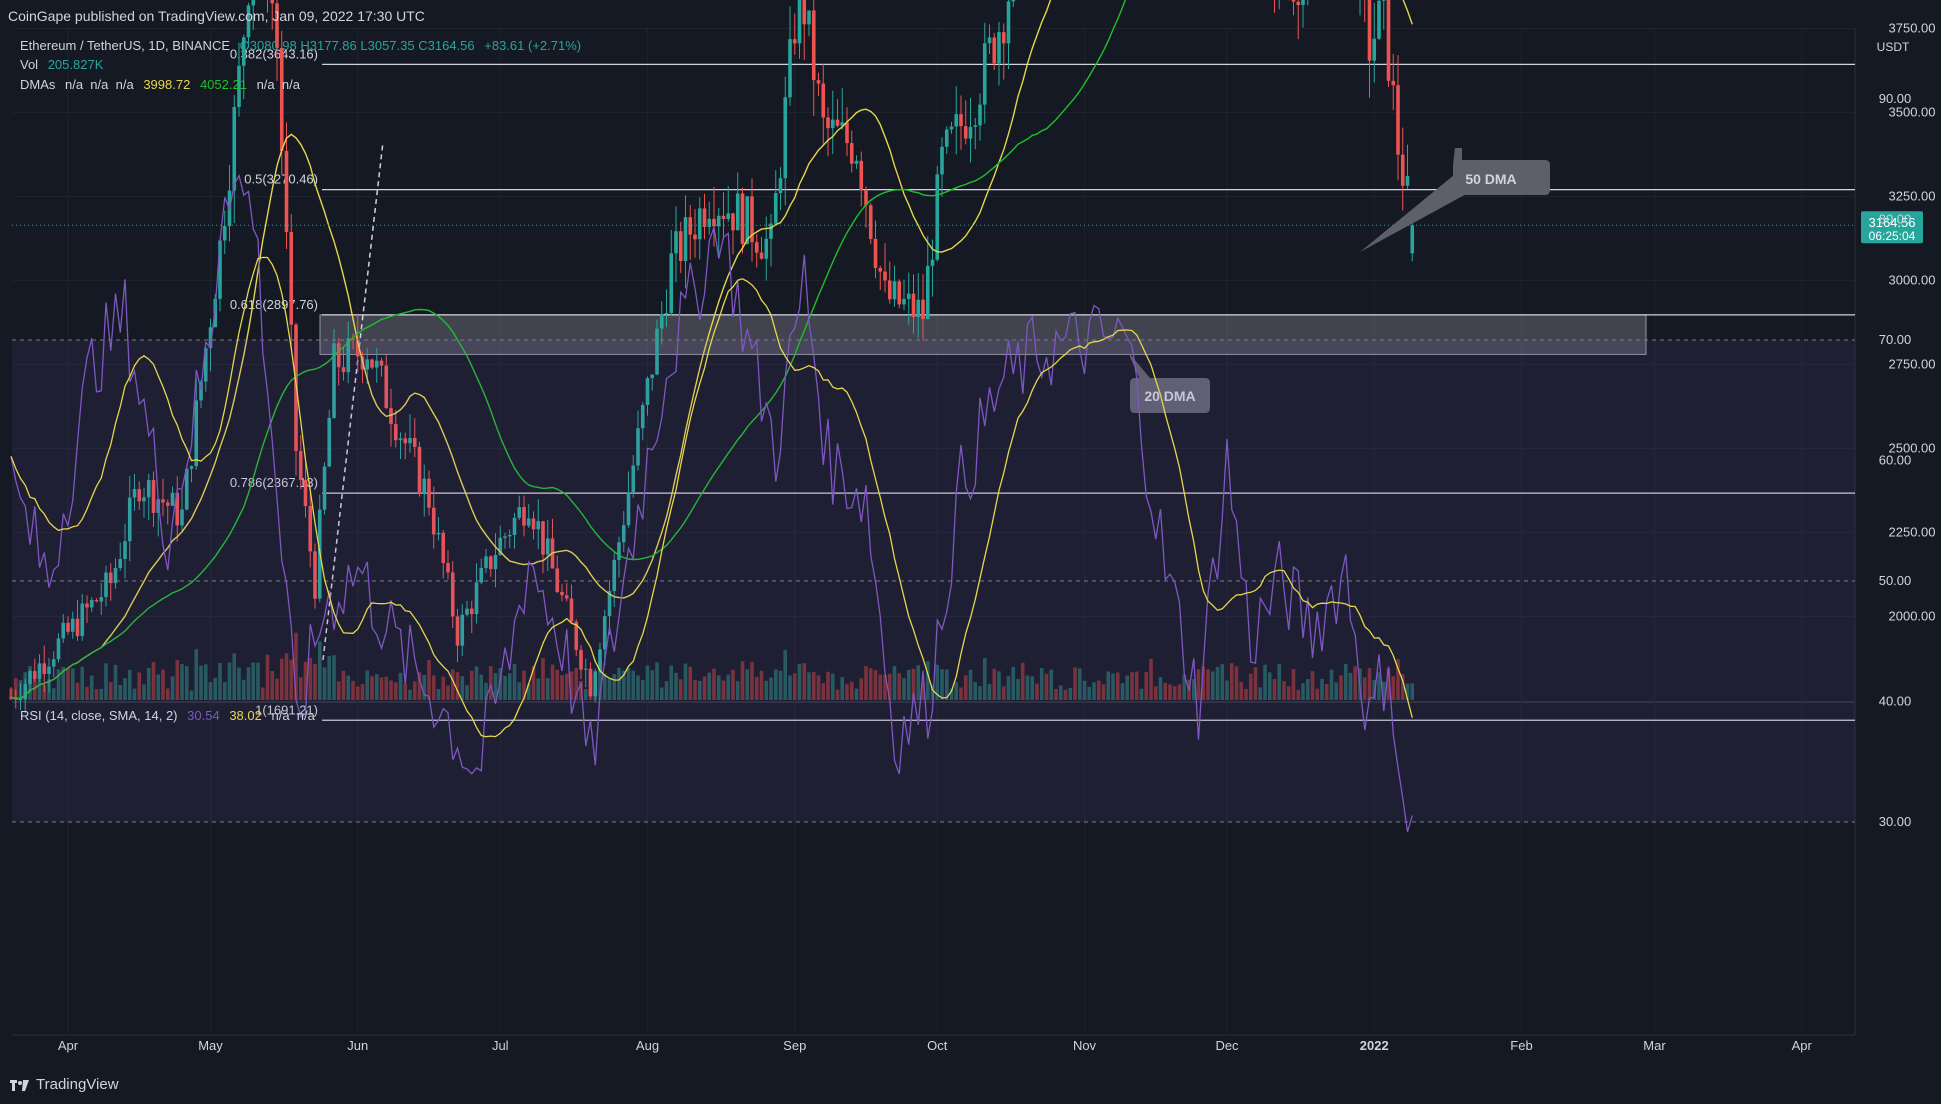  I want to click on rsi-axis-label: 30.00, so click(1895, 821).